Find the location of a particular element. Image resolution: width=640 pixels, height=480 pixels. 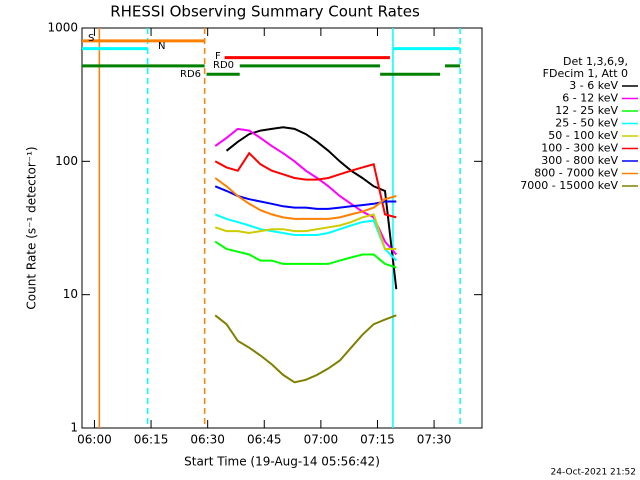

y-axis-label: Count Rate (s⁻¹ detector⁻¹) is located at coordinates (32, 227).